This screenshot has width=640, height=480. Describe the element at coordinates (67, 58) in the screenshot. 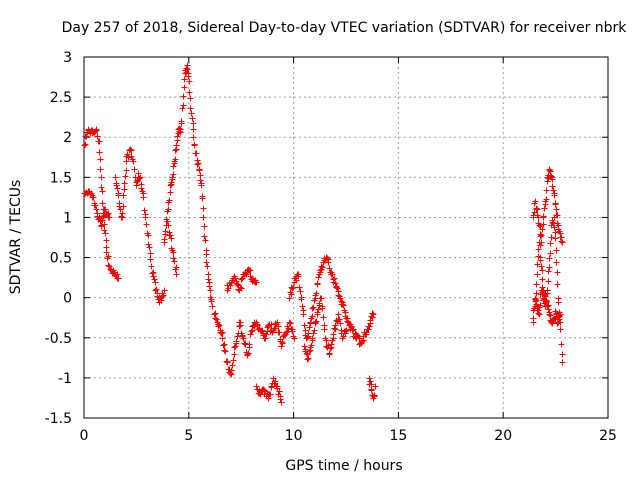

I see `y-tick-label: 3` at that location.